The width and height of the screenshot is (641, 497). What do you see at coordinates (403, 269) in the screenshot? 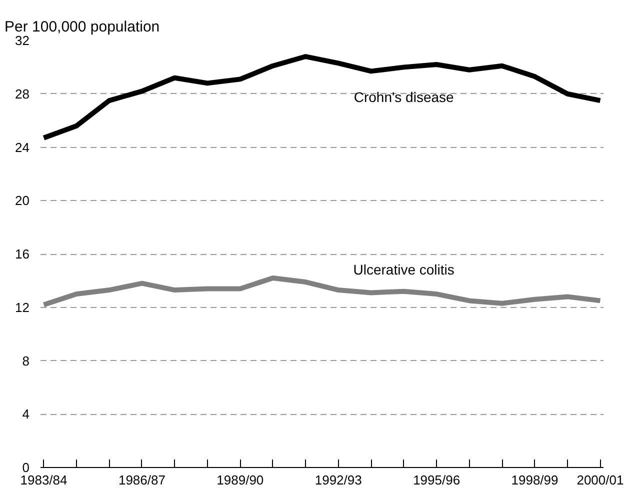
I see `series-label: Ulcerative colitis` at bounding box center [403, 269].